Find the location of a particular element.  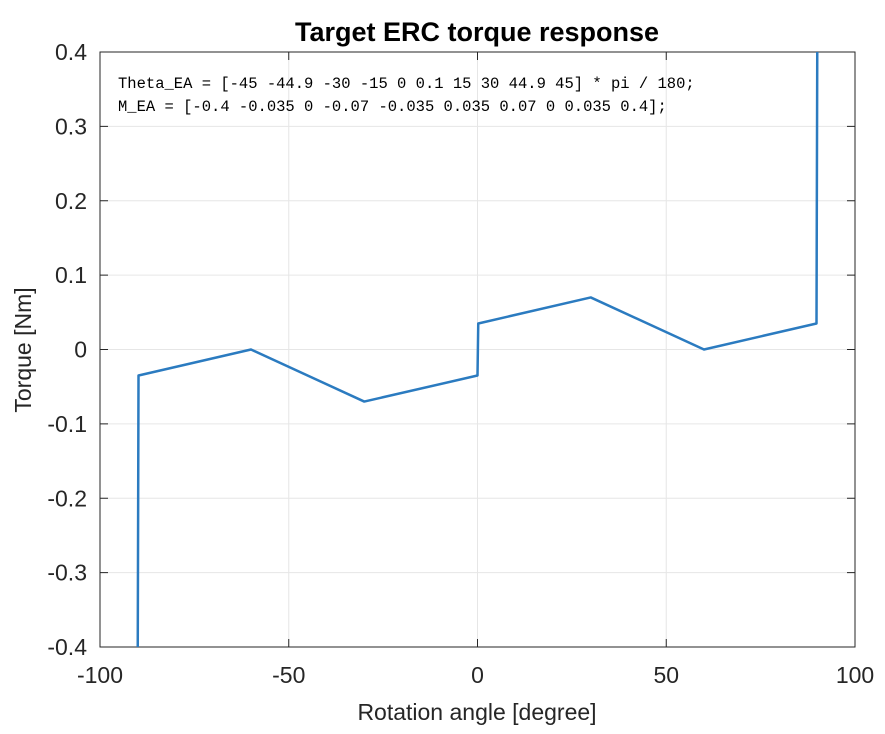

x-axis-label: Rotation angle [degree] is located at coordinates (476, 712).